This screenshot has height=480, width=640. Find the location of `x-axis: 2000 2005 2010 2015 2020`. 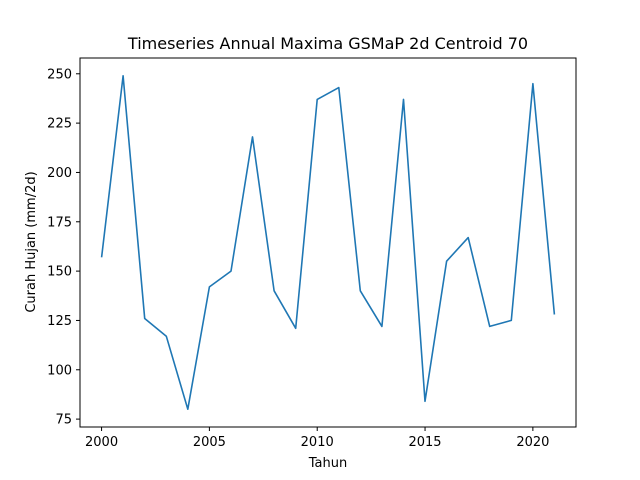

x-axis: 2000 2005 2010 2015 2020 is located at coordinates (317, 438).